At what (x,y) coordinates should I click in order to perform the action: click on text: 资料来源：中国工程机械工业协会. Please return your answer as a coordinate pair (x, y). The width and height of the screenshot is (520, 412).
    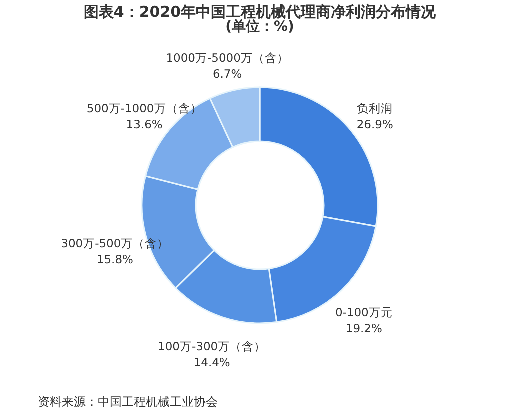
    Looking at the image, I should click on (128, 402).